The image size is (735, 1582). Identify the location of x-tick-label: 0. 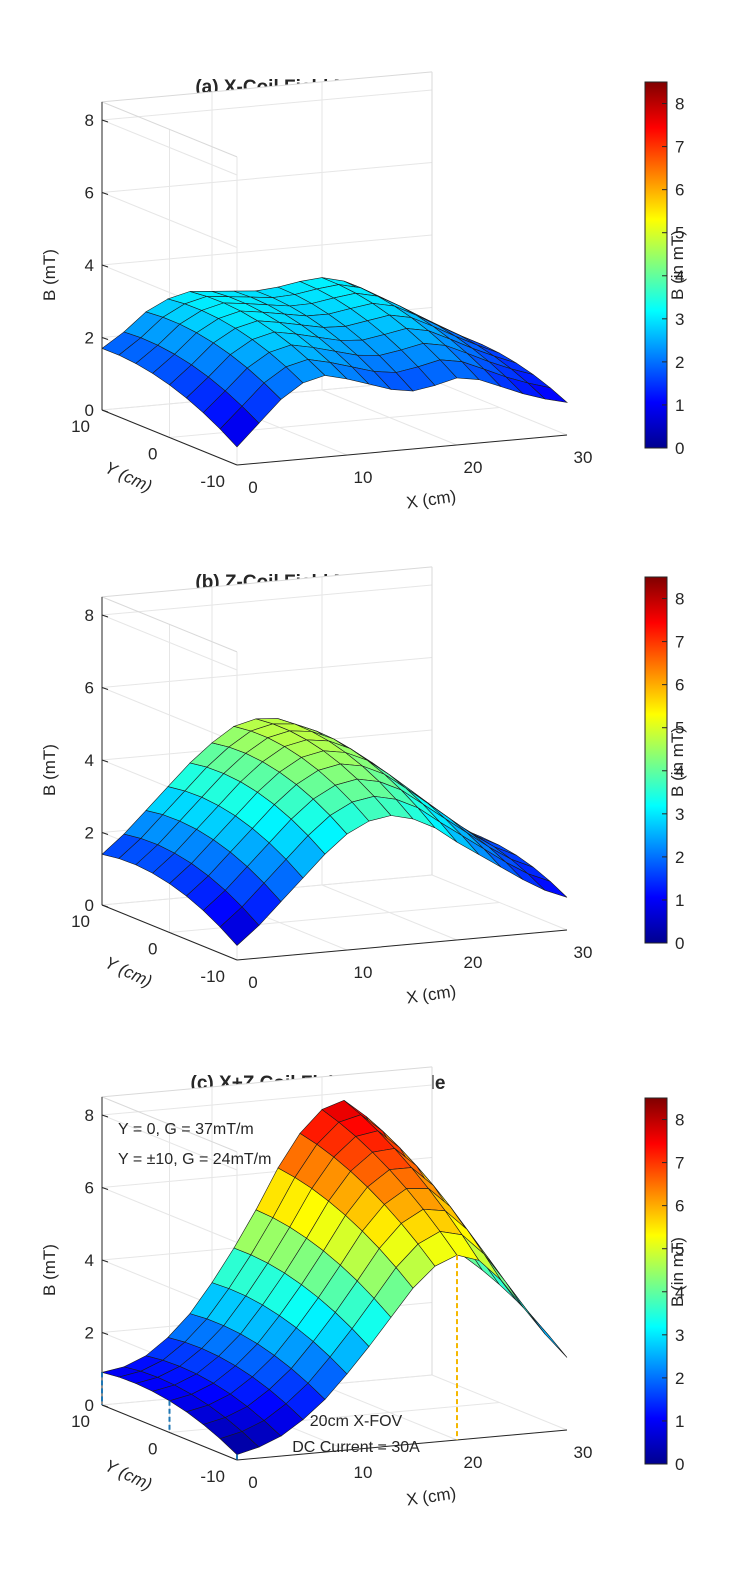
(252, 487).